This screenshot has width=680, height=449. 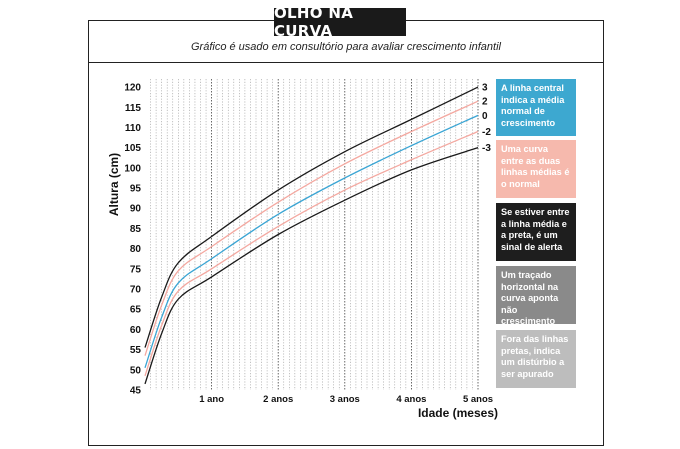 I want to click on x-tick-labels: 1 ano 2 anos 3 anos 4 anos 5 anos, so click(x=346, y=399).